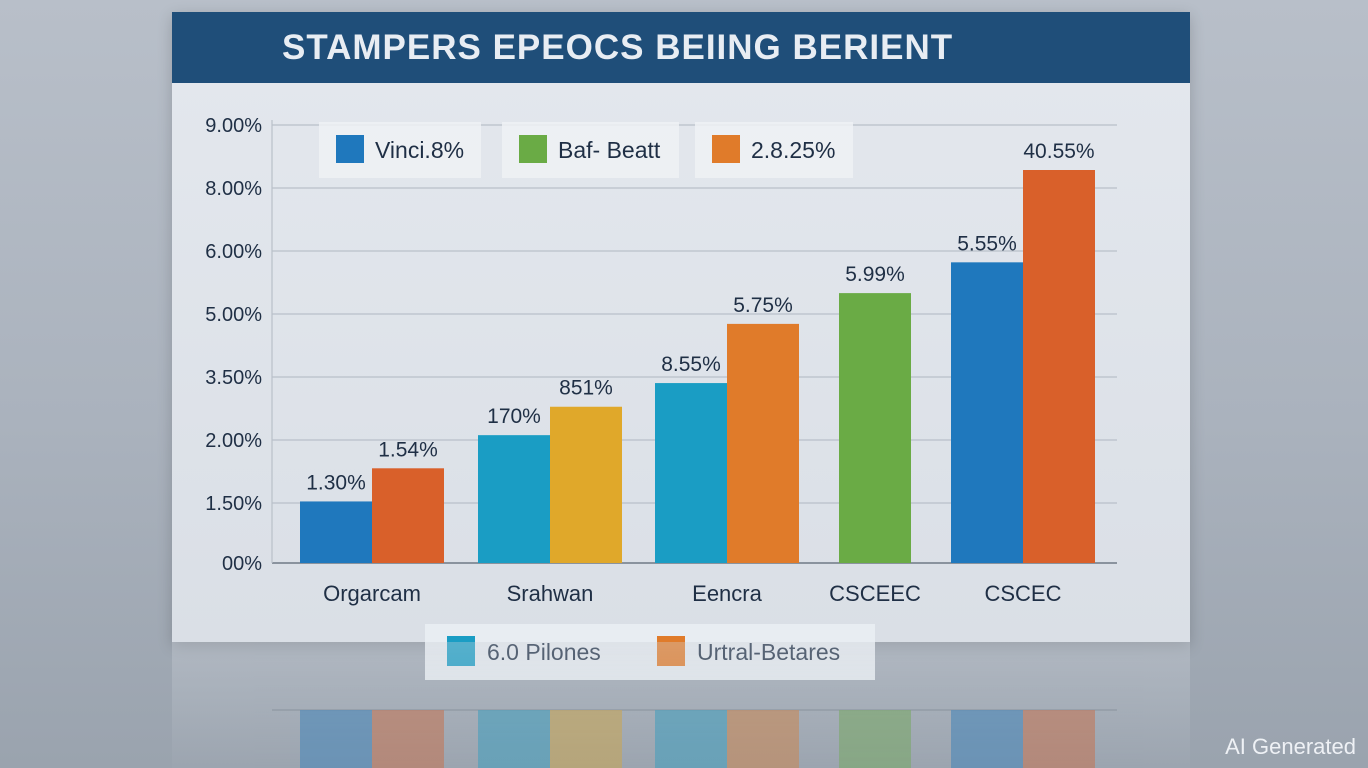  Describe the element at coordinates (336, 482) in the screenshot. I see `bar-value-label: 1.30%` at that location.